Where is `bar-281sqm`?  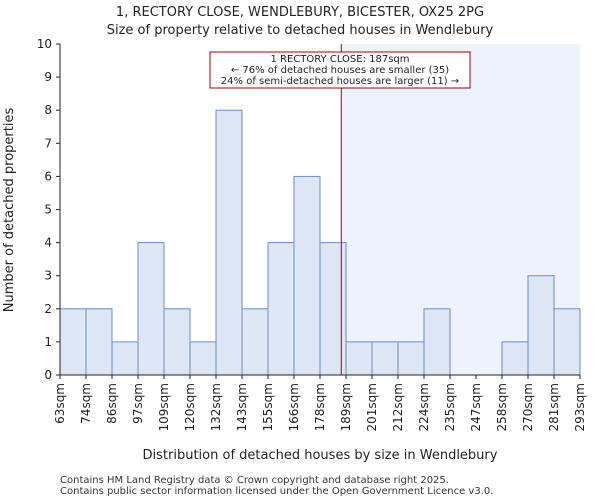 bar-281sqm is located at coordinates (567, 342).